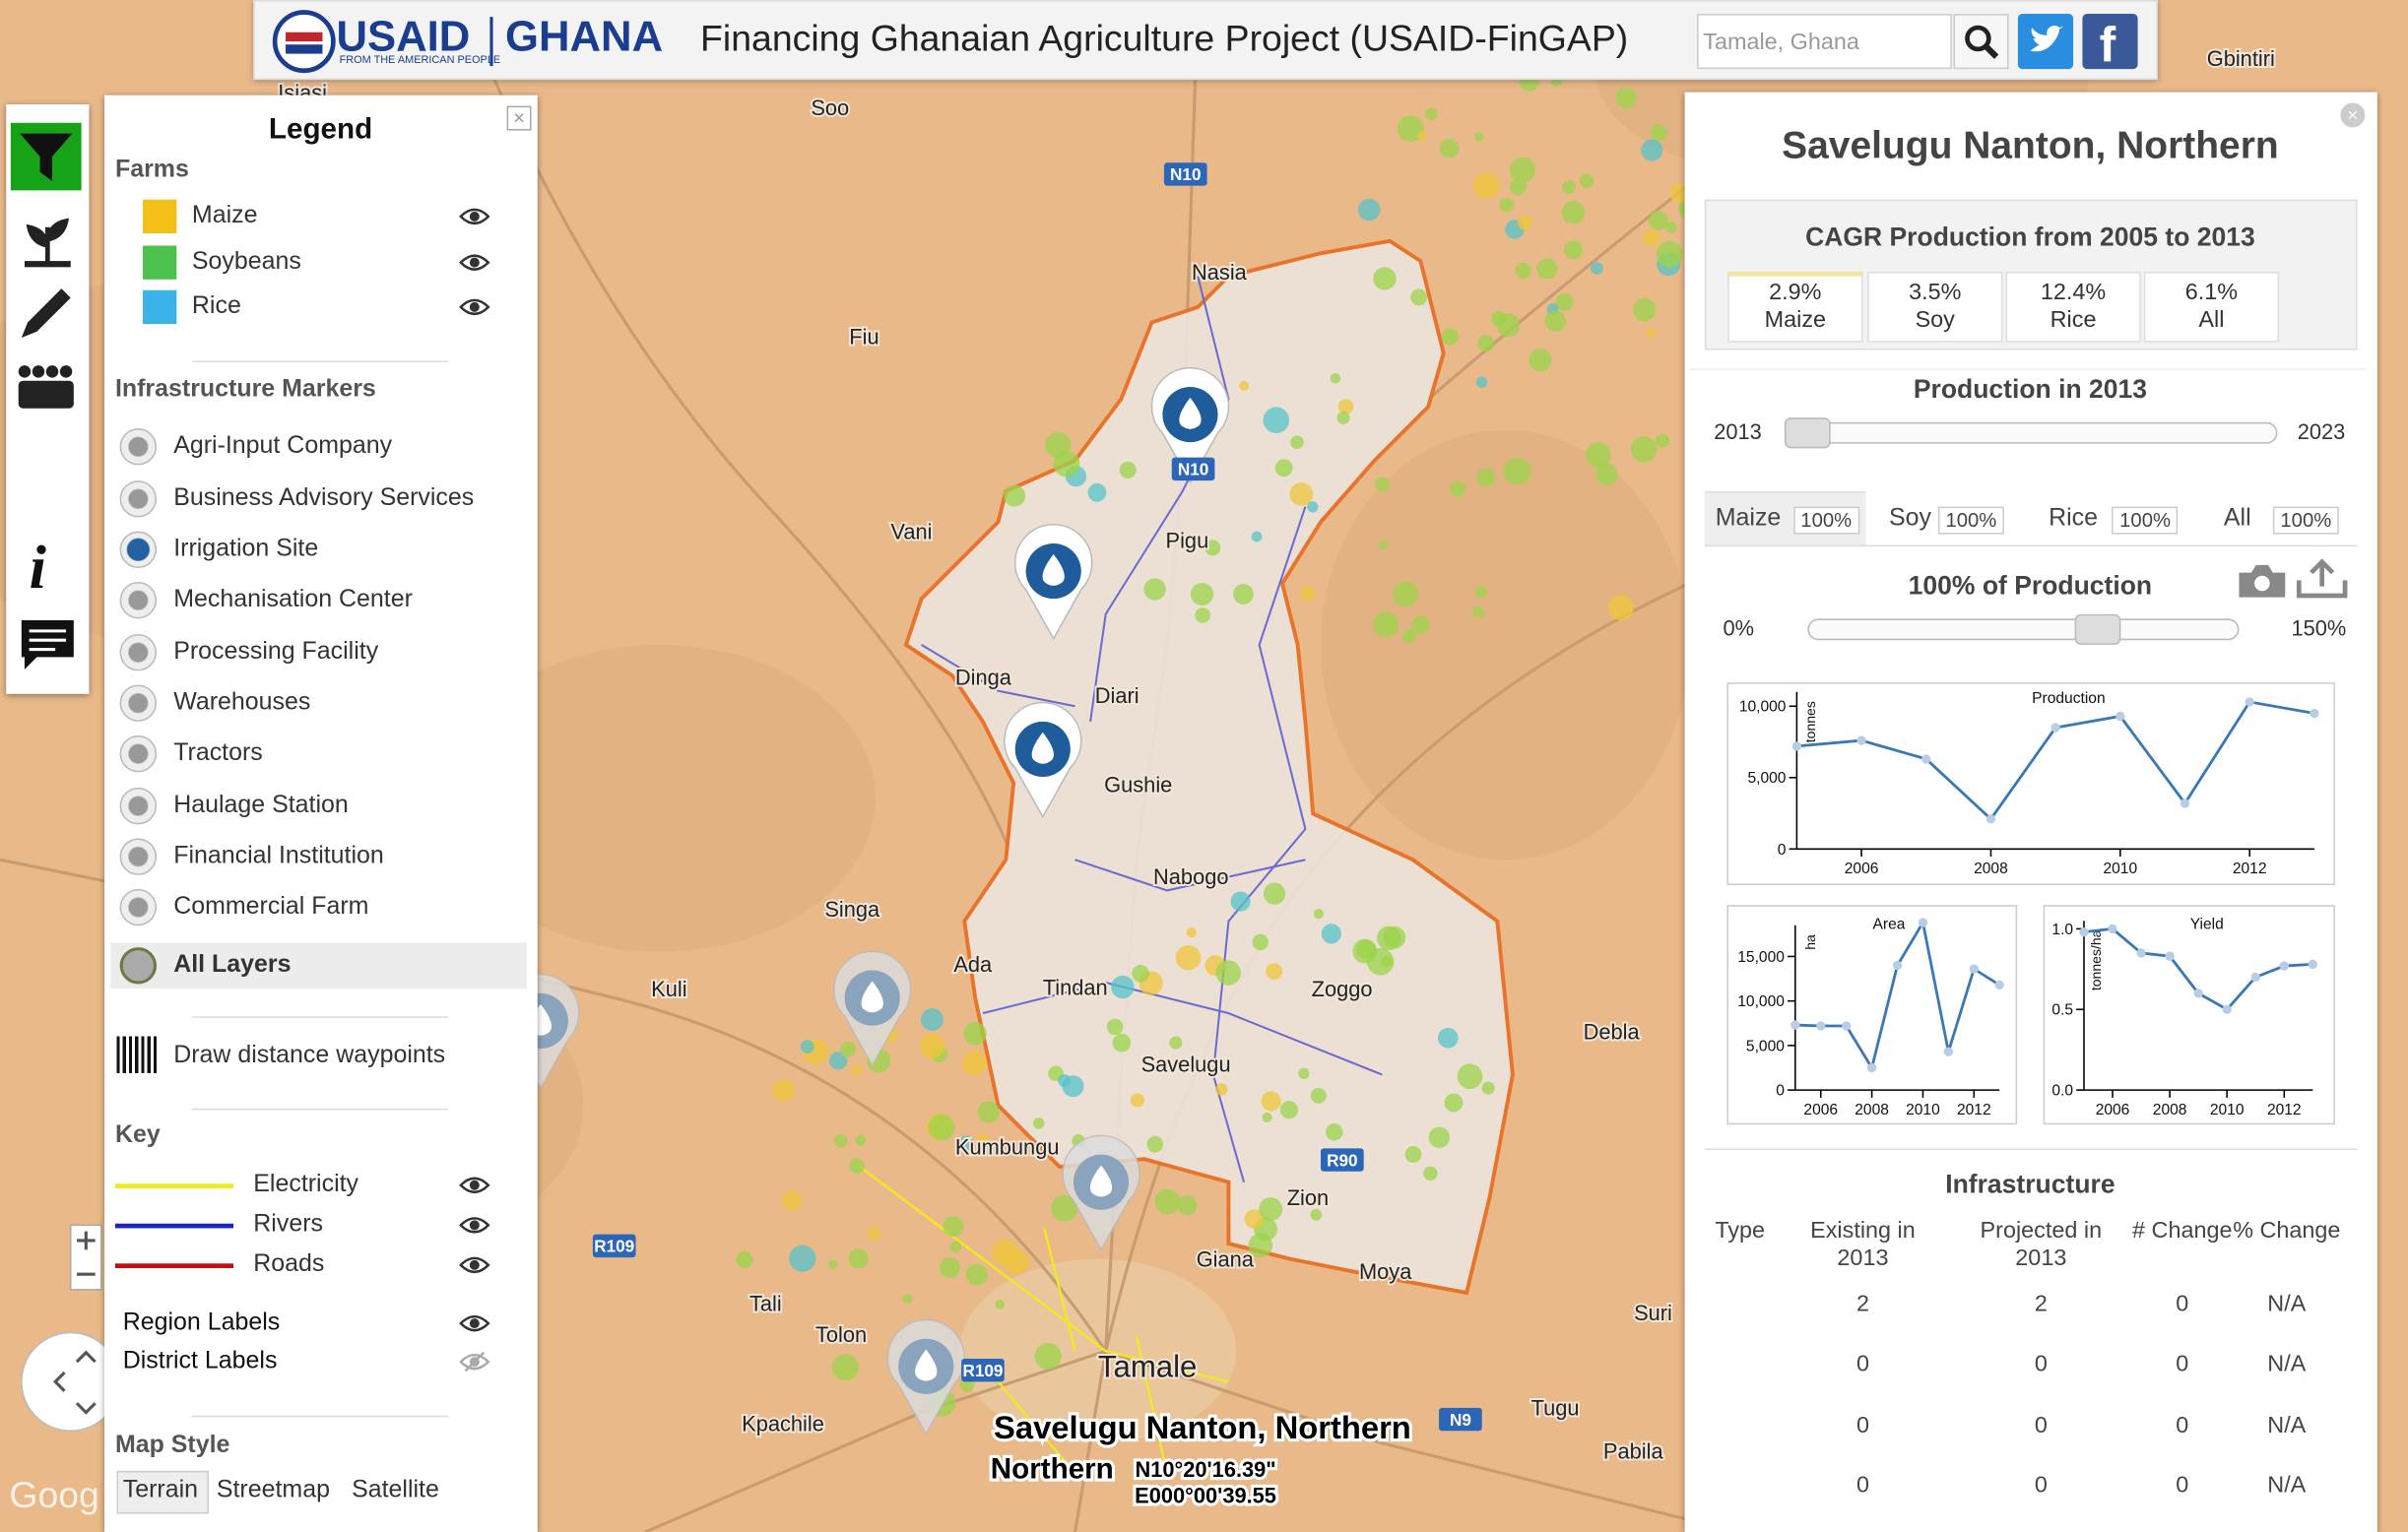 This screenshot has width=2408, height=1532. What do you see at coordinates (1796, 293) in the screenshot?
I see `cagr-value: 2.9%` at bounding box center [1796, 293].